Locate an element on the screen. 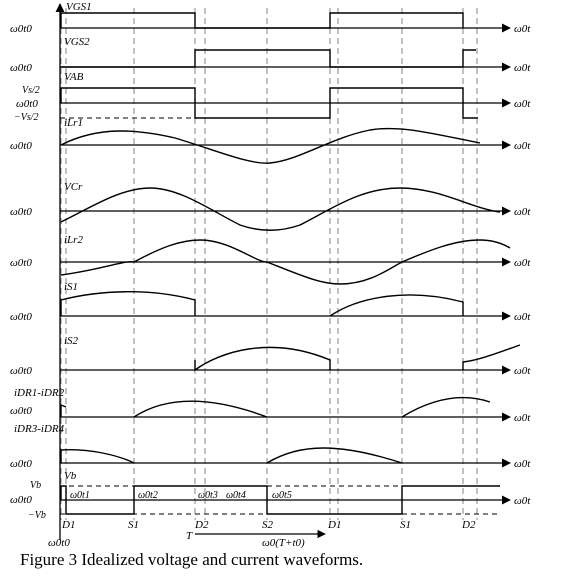  label-vgs2: VGS2 is located at coordinates (77, 42).